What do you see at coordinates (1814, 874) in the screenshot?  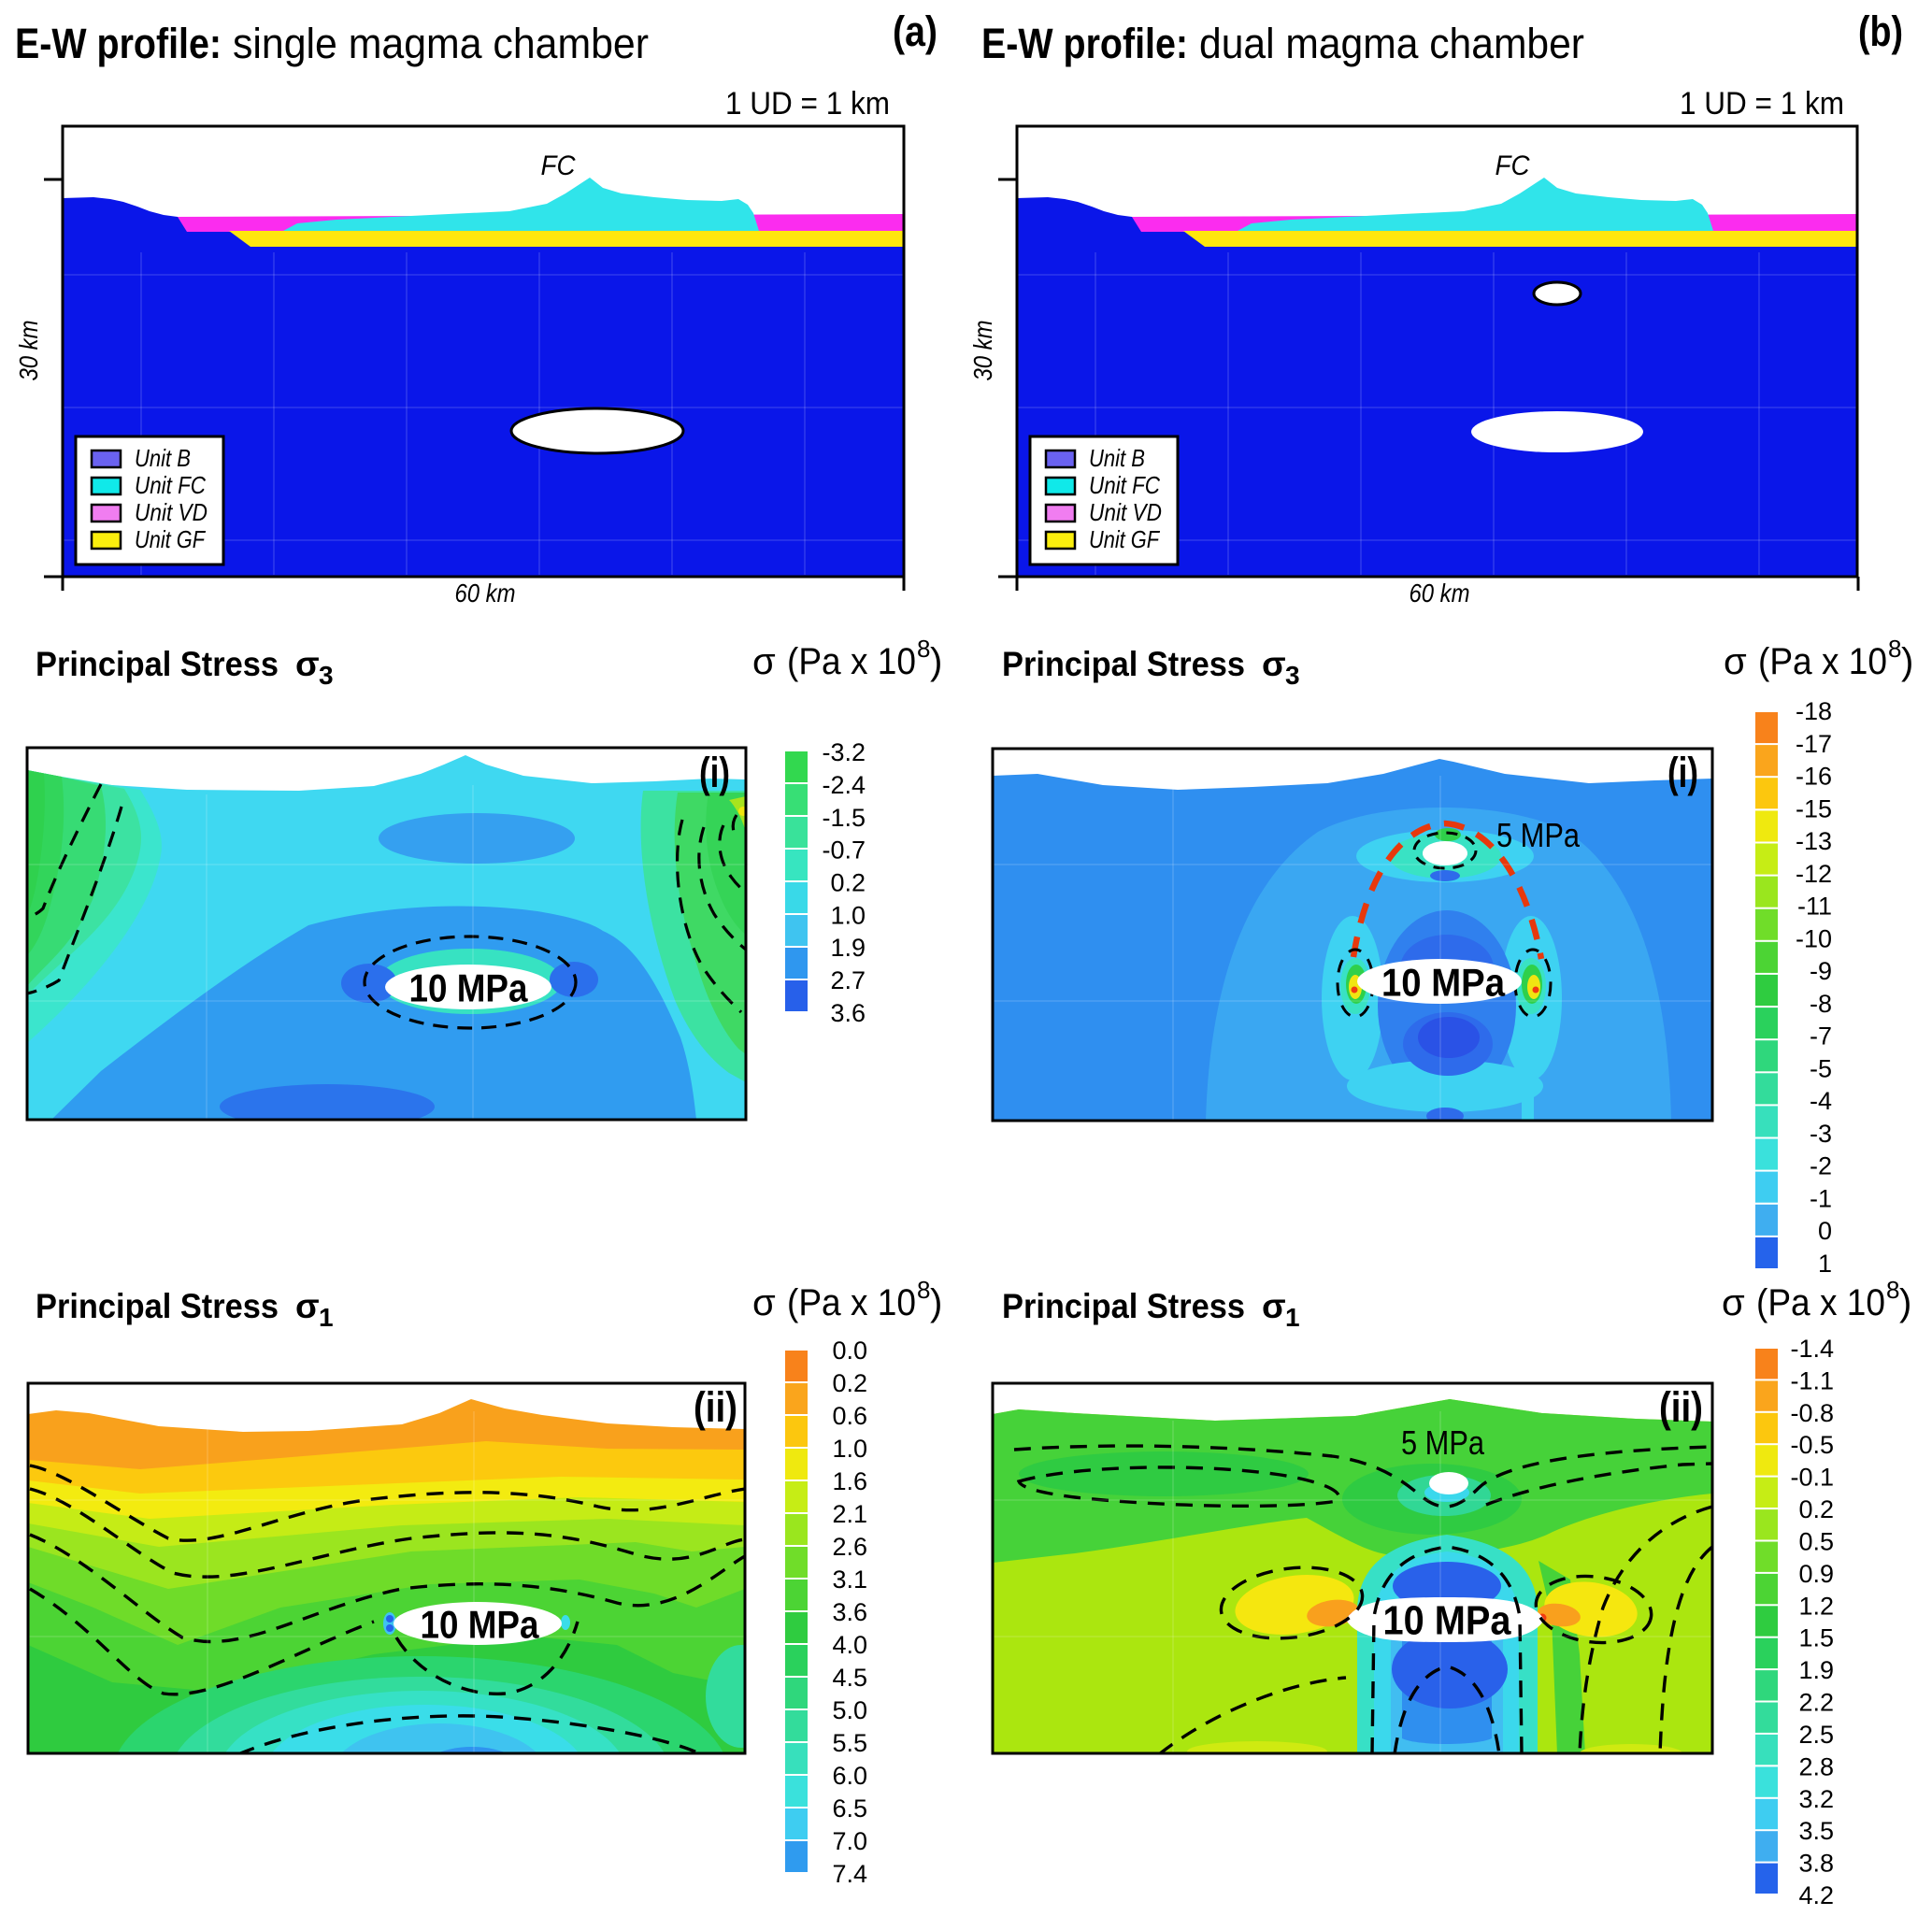 I see `svg-text: -12` at bounding box center [1814, 874].